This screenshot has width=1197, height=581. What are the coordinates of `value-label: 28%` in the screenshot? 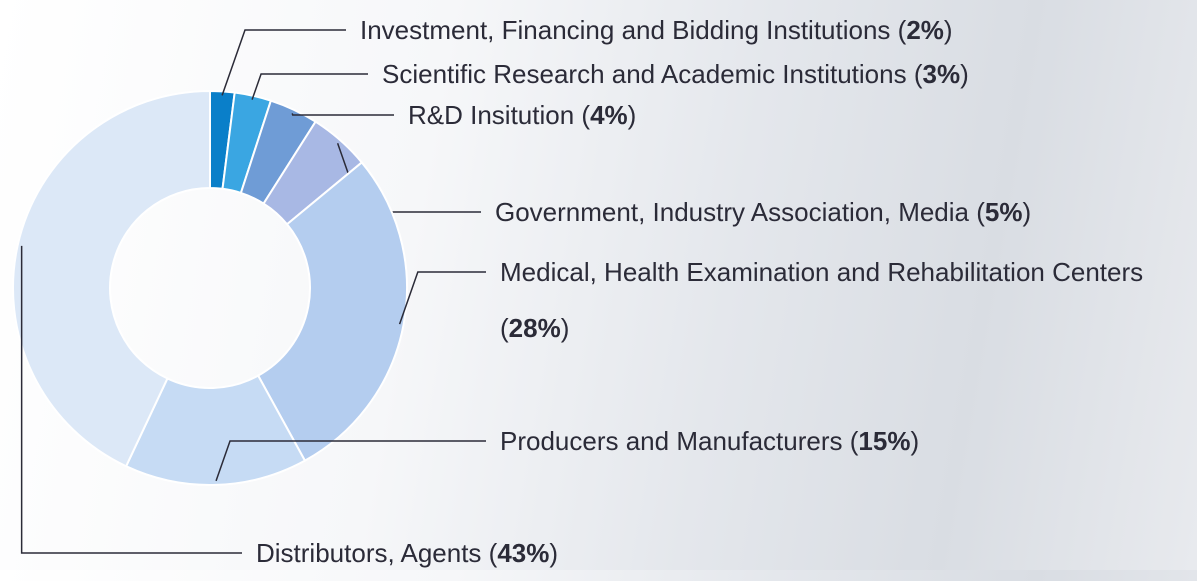 It's located at (534, 328).